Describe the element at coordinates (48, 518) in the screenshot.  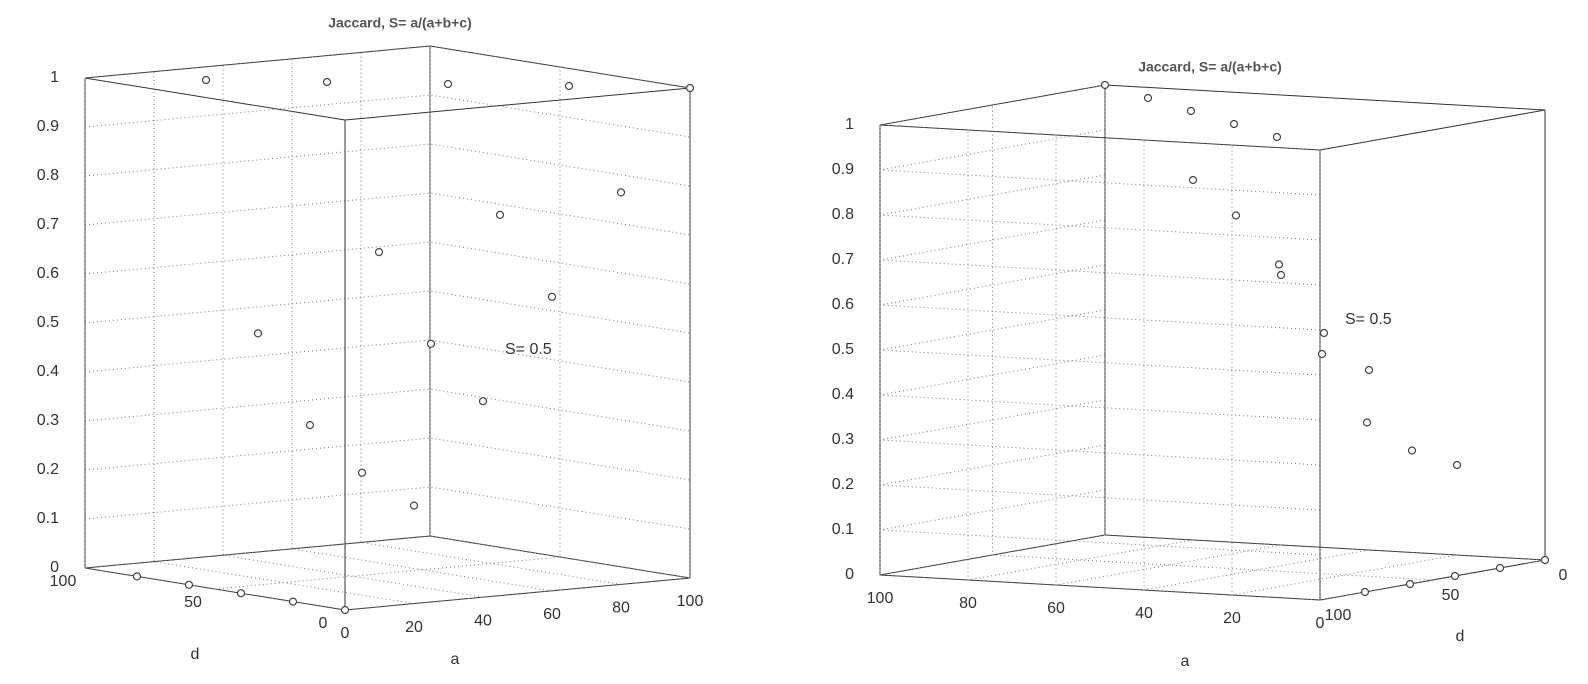
I see `z-tick-label: 0.1` at that location.